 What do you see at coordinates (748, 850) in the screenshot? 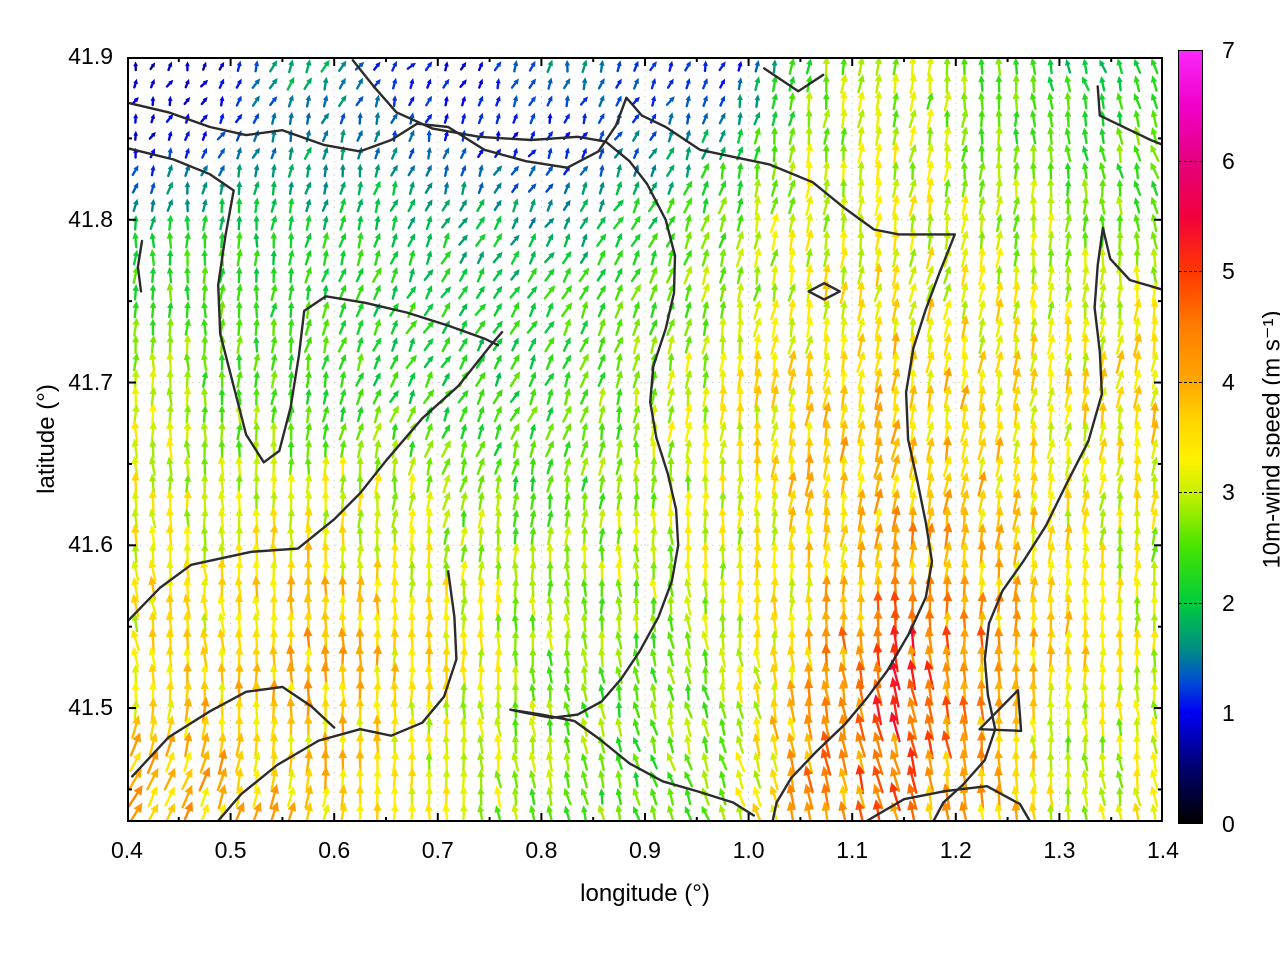
I see `x-tick-label-1.0: 1.0` at bounding box center [748, 850].